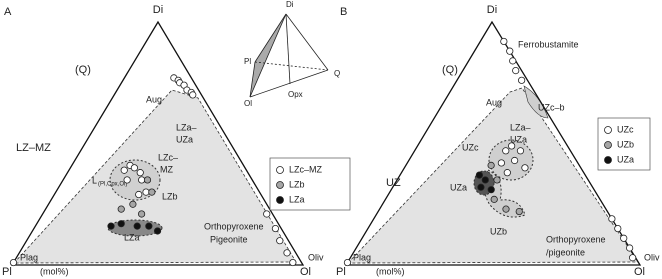 Image resolution: width=662 pixels, height=279 pixels. I want to click on label: (Pl,Cpx,Ol), so click(112, 185).